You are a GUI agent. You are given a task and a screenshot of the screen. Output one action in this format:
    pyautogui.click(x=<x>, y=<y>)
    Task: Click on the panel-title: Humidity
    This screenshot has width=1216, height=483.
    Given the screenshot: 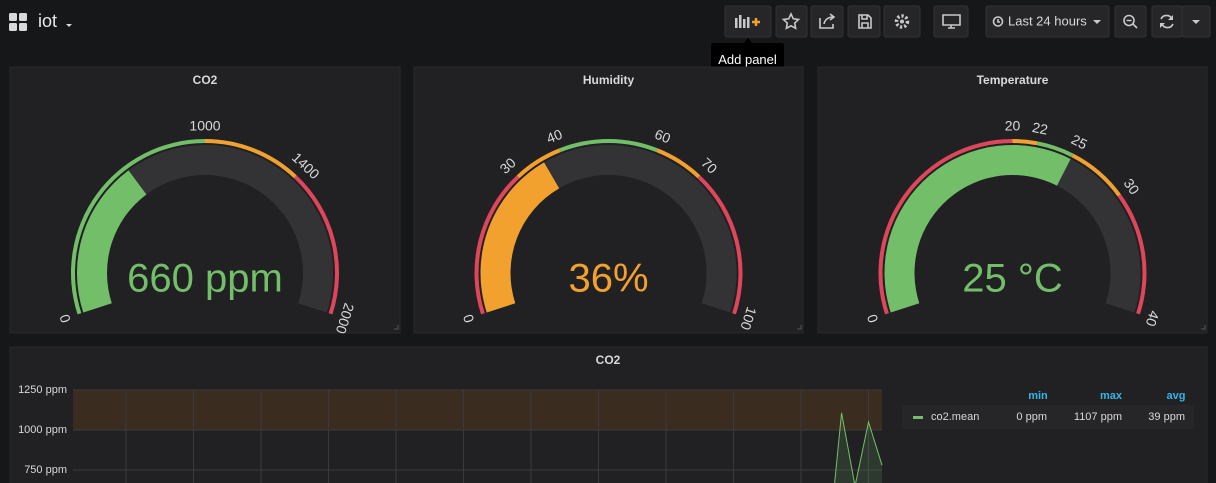 What is the action you would take?
    pyautogui.click(x=609, y=80)
    